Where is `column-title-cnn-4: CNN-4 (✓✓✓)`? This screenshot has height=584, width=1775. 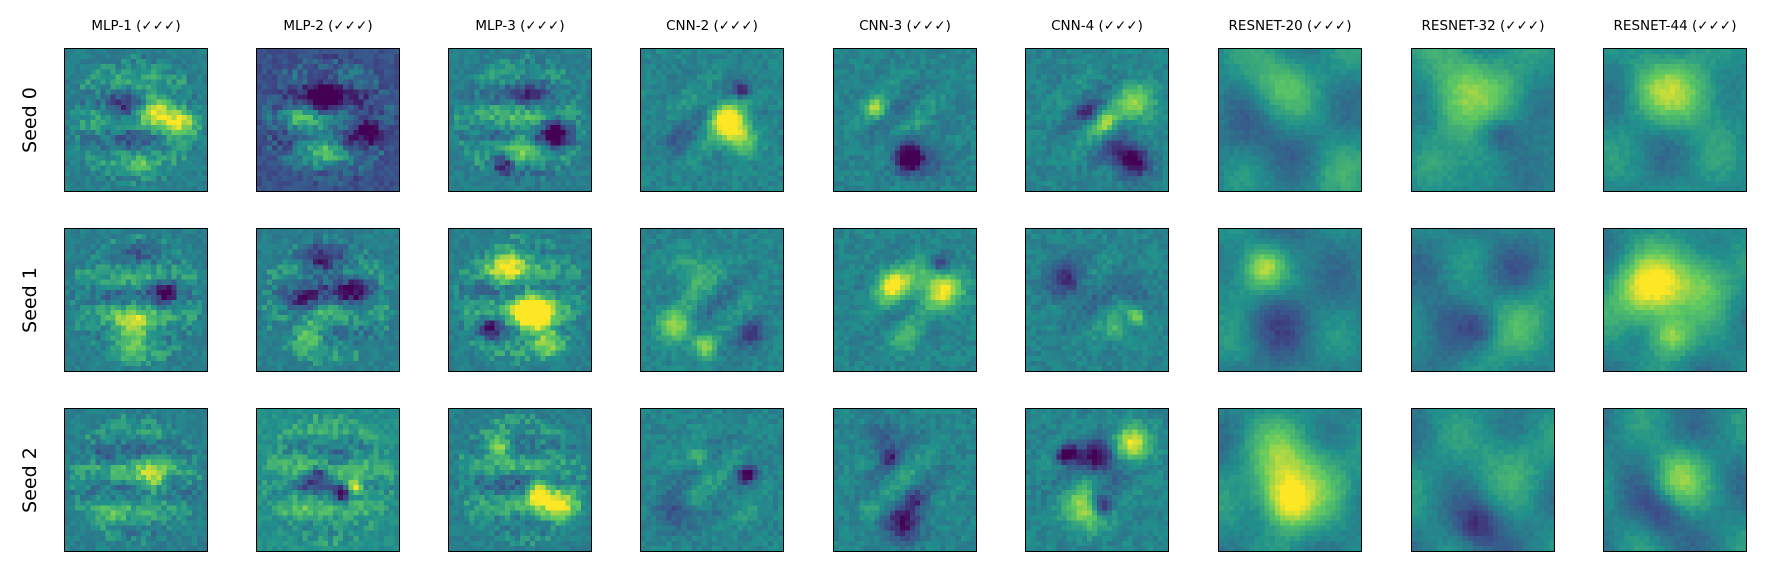 column-title-cnn-4: CNN-4 (✓✓✓) is located at coordinates (1097, 26).